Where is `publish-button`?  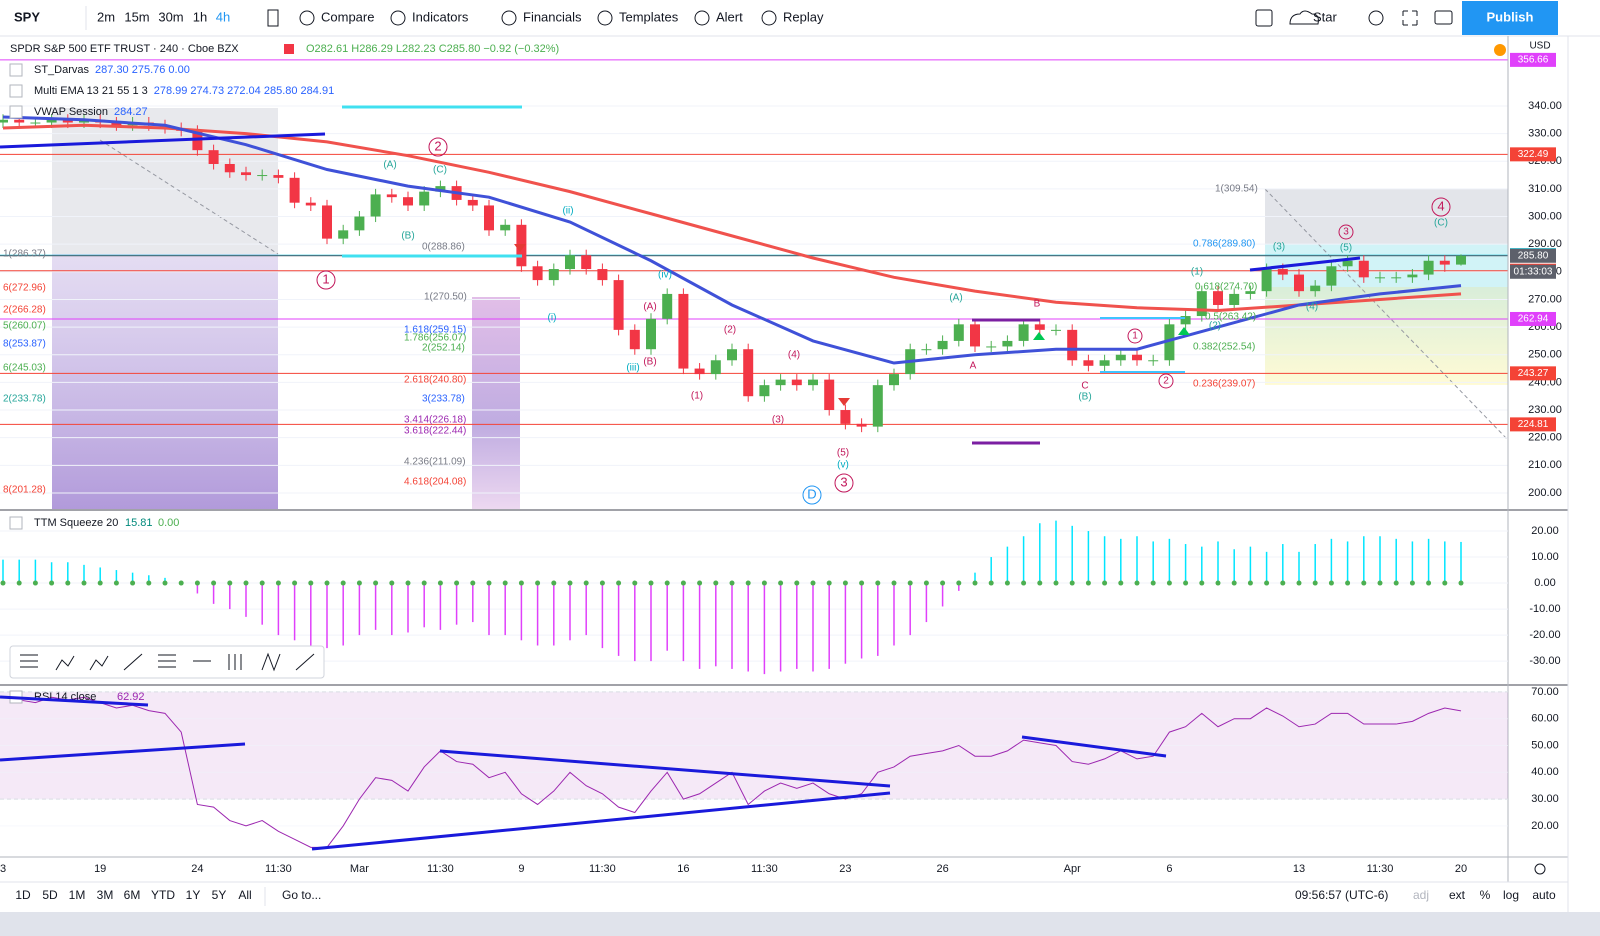
publish-button is located at coordinates (1510, 18).